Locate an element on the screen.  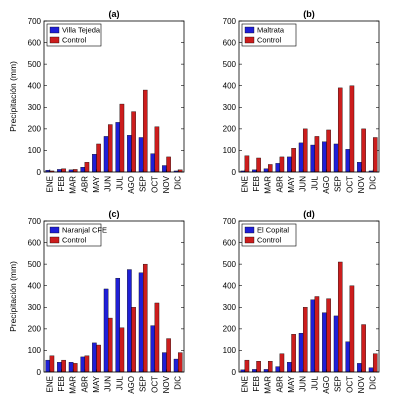
legend-swatch-station is located at coordinates (249, 30).